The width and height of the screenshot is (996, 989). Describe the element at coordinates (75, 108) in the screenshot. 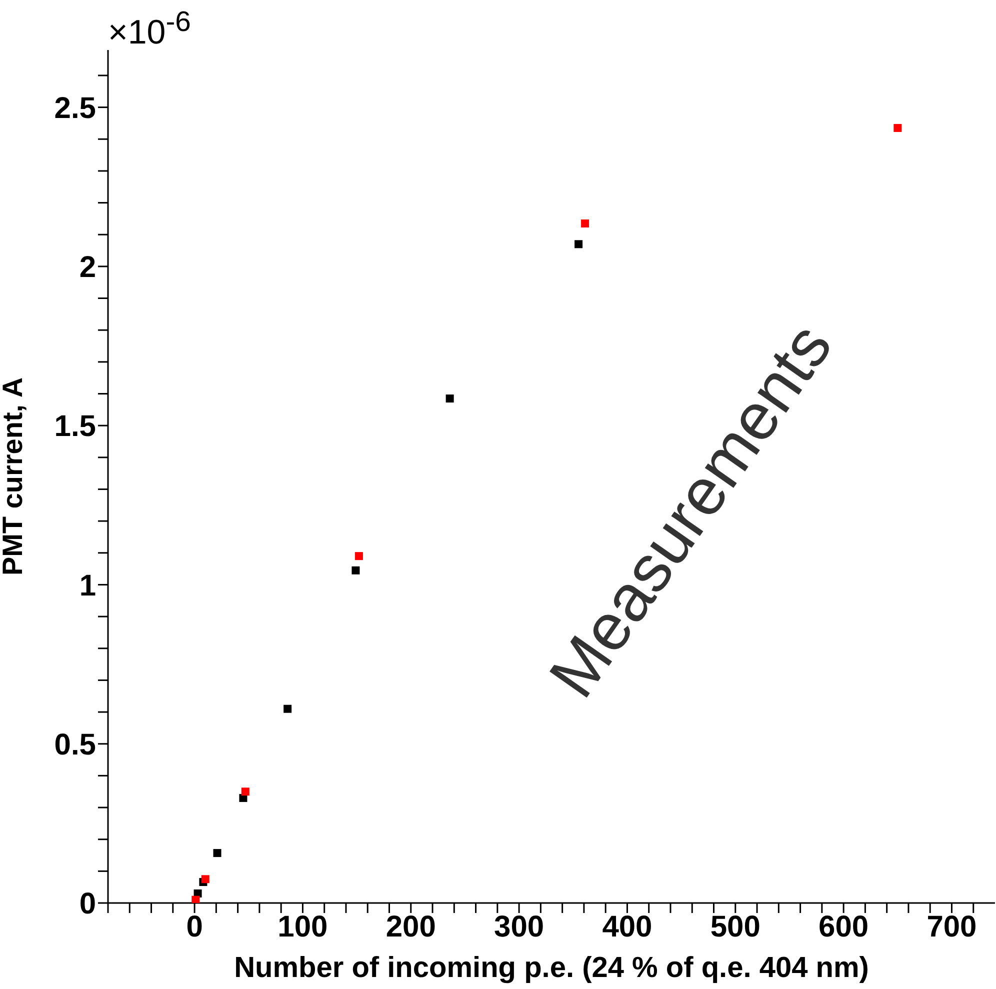

I see `y-tick-label: 2.5` at that location.